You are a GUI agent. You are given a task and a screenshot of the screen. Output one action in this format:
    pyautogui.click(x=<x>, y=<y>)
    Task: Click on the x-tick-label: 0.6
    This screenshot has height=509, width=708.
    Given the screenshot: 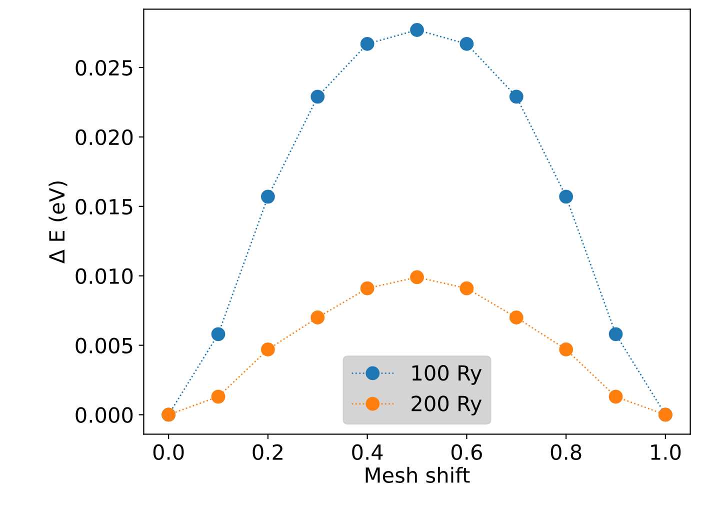 What is the action you would take?
    pyautogui.click(x=467, y=452)
    